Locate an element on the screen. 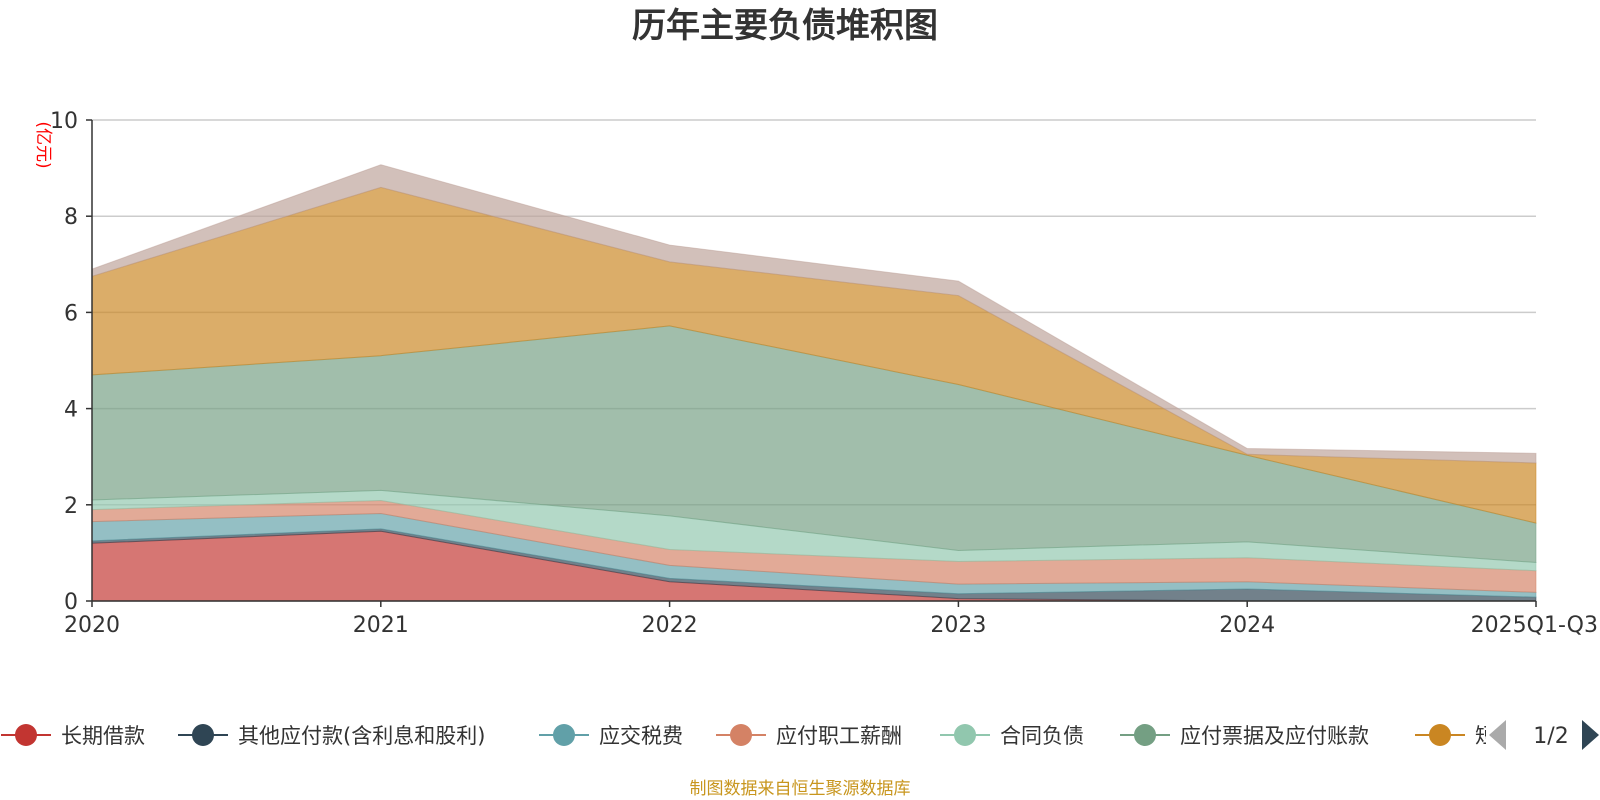 The image size is (1600, 800). legend-item-1: 其他应付款(含利息和股利) is located at coordinates (331, 736).